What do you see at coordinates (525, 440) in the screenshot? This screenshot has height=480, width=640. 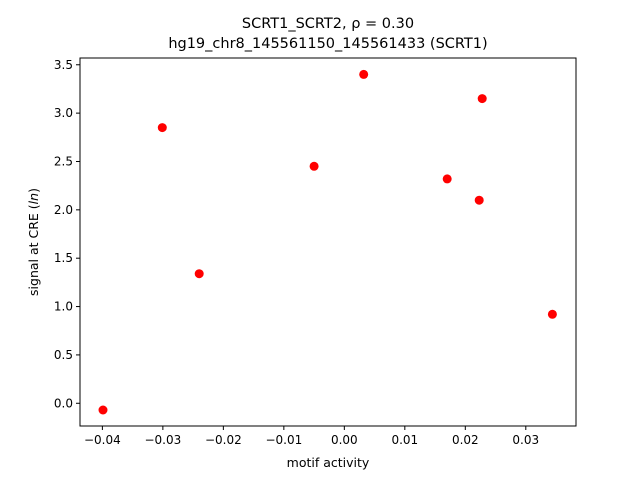 I see `x-tick-label: 0.03` at bounding box center [525, 440].